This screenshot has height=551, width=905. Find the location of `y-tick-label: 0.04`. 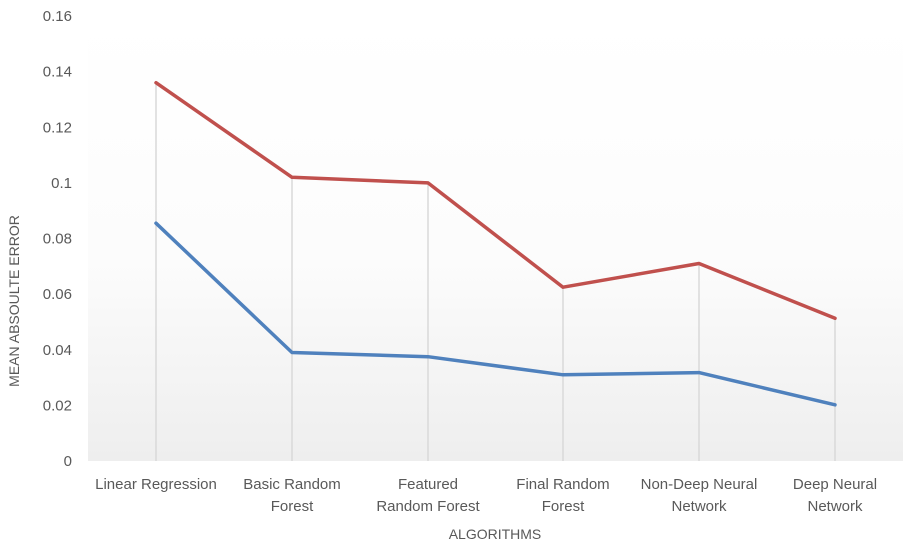

y-tick-label: 0.04 is located at coordinates (57, 350).